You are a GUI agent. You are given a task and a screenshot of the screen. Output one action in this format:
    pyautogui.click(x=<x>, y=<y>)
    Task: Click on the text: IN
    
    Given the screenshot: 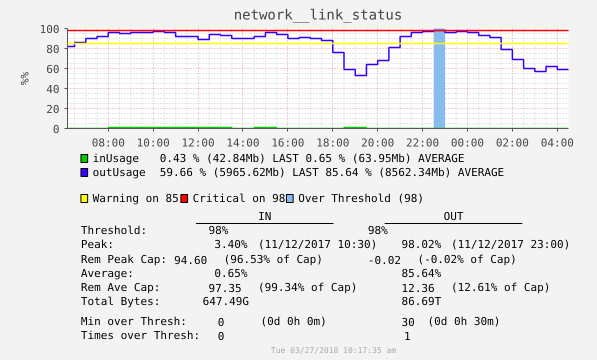 What is the action you would take?
    pyautogui.click(x=265, y=216)
    